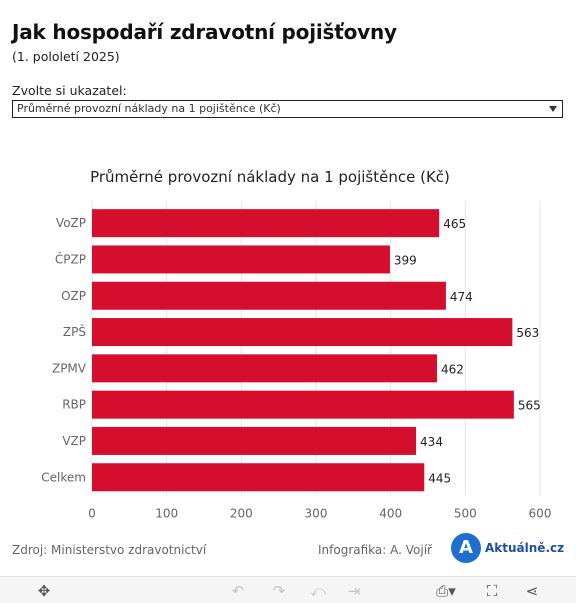  What do you see at coordinates (73, 296) in the screenshot?
I see `category-label: OZP` at bounding box center [73, 296].